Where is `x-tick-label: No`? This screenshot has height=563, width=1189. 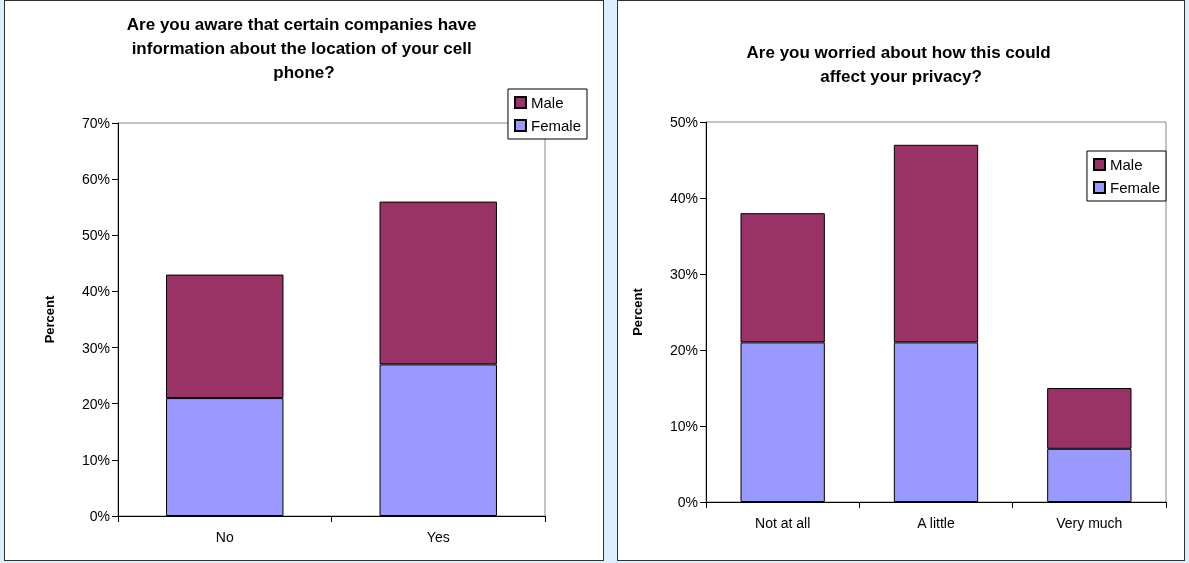
x-tick-label: No is located at coordinates (224, 537).